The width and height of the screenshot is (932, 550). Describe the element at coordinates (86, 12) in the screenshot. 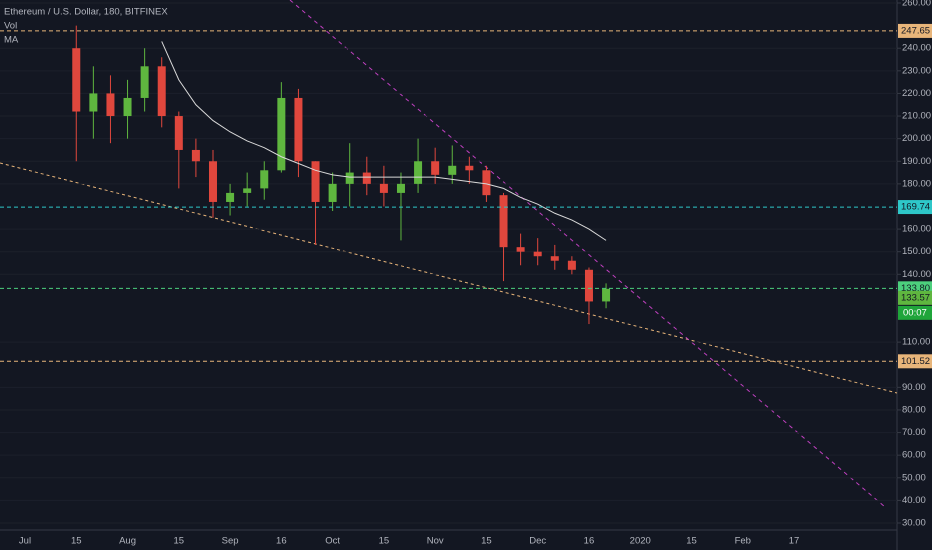

I see `chart-title: Ethereum / U.S. Dollar, 180, BITFINEX` at that location.